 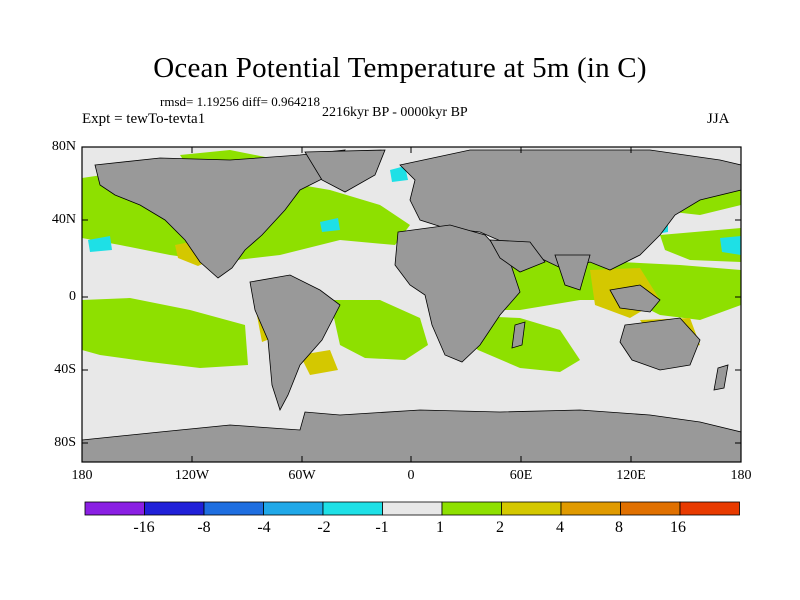 What do you see at coordinates (631, 475) in the screenshot?
I see `lon-tick-label: 120E` at bounding box center [631, 475].